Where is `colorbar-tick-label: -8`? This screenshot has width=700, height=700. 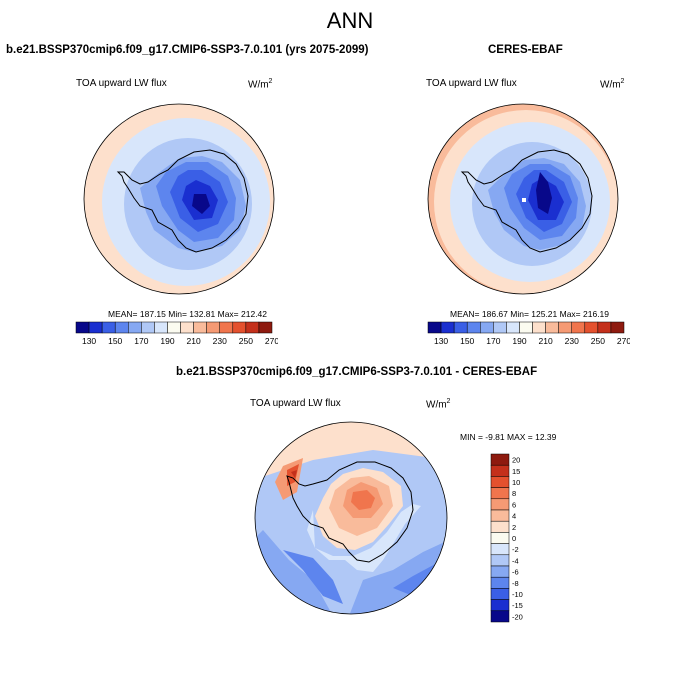 colorbar-tick-label: -8 is located at coordinates (515, 583).